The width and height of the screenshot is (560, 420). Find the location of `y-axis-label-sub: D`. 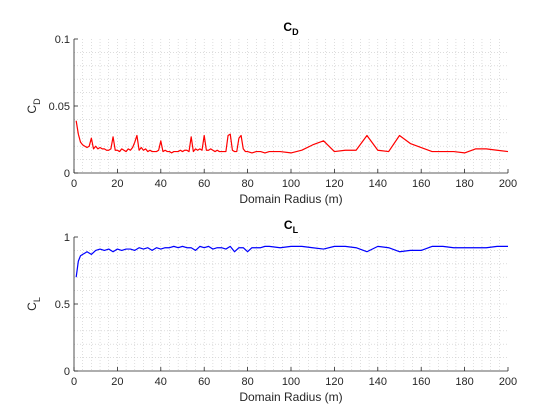

y-axis-label-sub: D is located at coordinates (37, 101).